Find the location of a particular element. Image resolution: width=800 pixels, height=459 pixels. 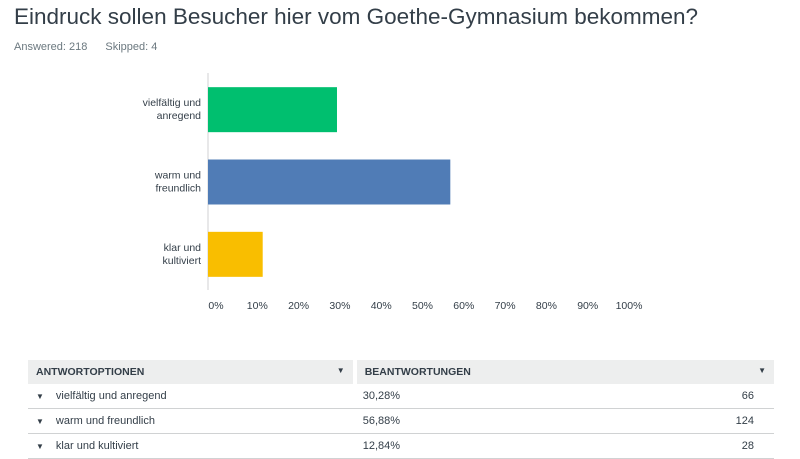

response-stats: Answered: 218 Skipped: 4 is located at coordinates (94, 47).